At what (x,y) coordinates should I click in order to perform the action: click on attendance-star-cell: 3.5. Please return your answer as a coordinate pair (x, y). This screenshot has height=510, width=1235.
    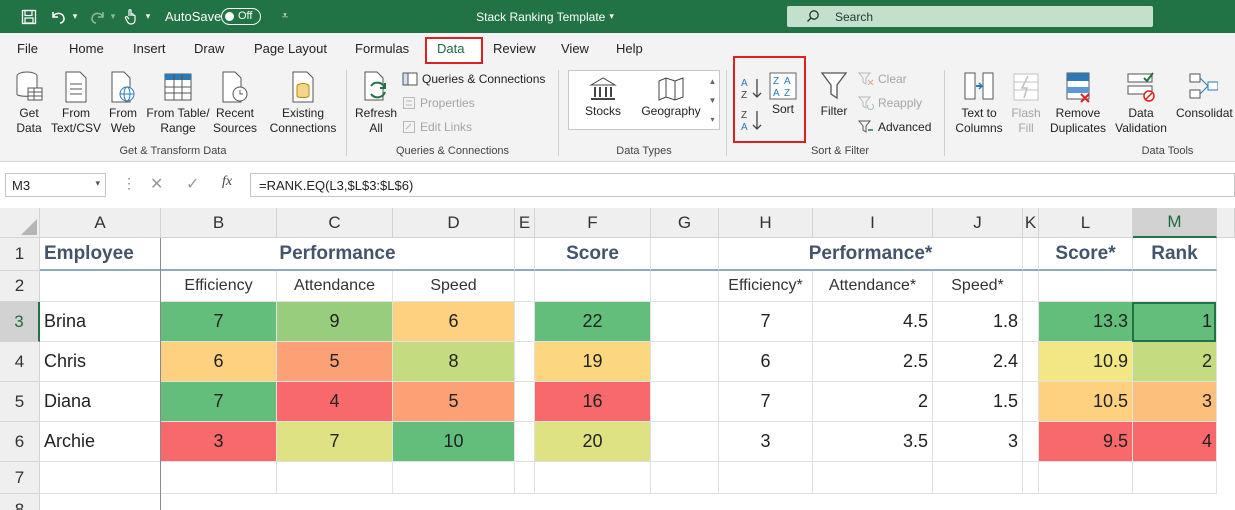
    Looking at the image, I should click on (873, 442).